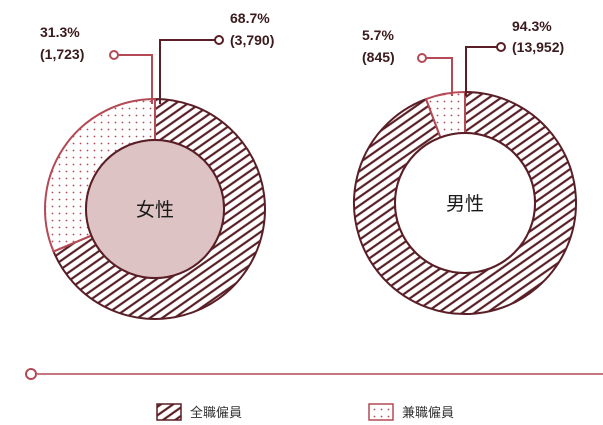 The image size is (603, 425). I want to click on men-center-label: 男性, so click(465, 204).